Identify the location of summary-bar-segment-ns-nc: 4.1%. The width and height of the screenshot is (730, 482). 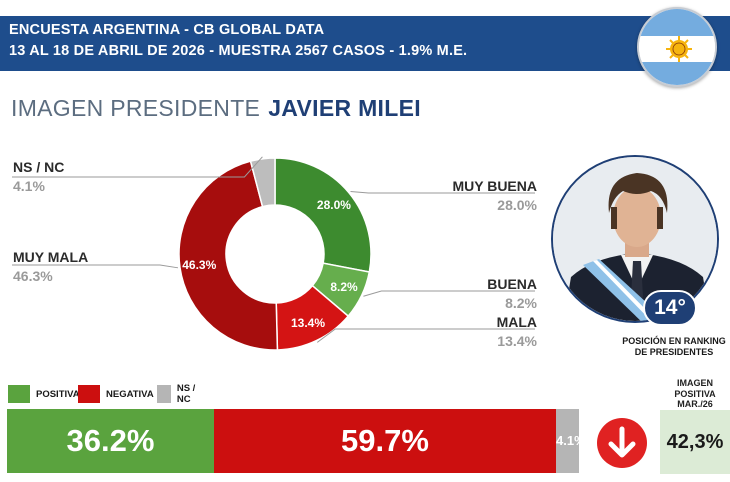
(571, 441).